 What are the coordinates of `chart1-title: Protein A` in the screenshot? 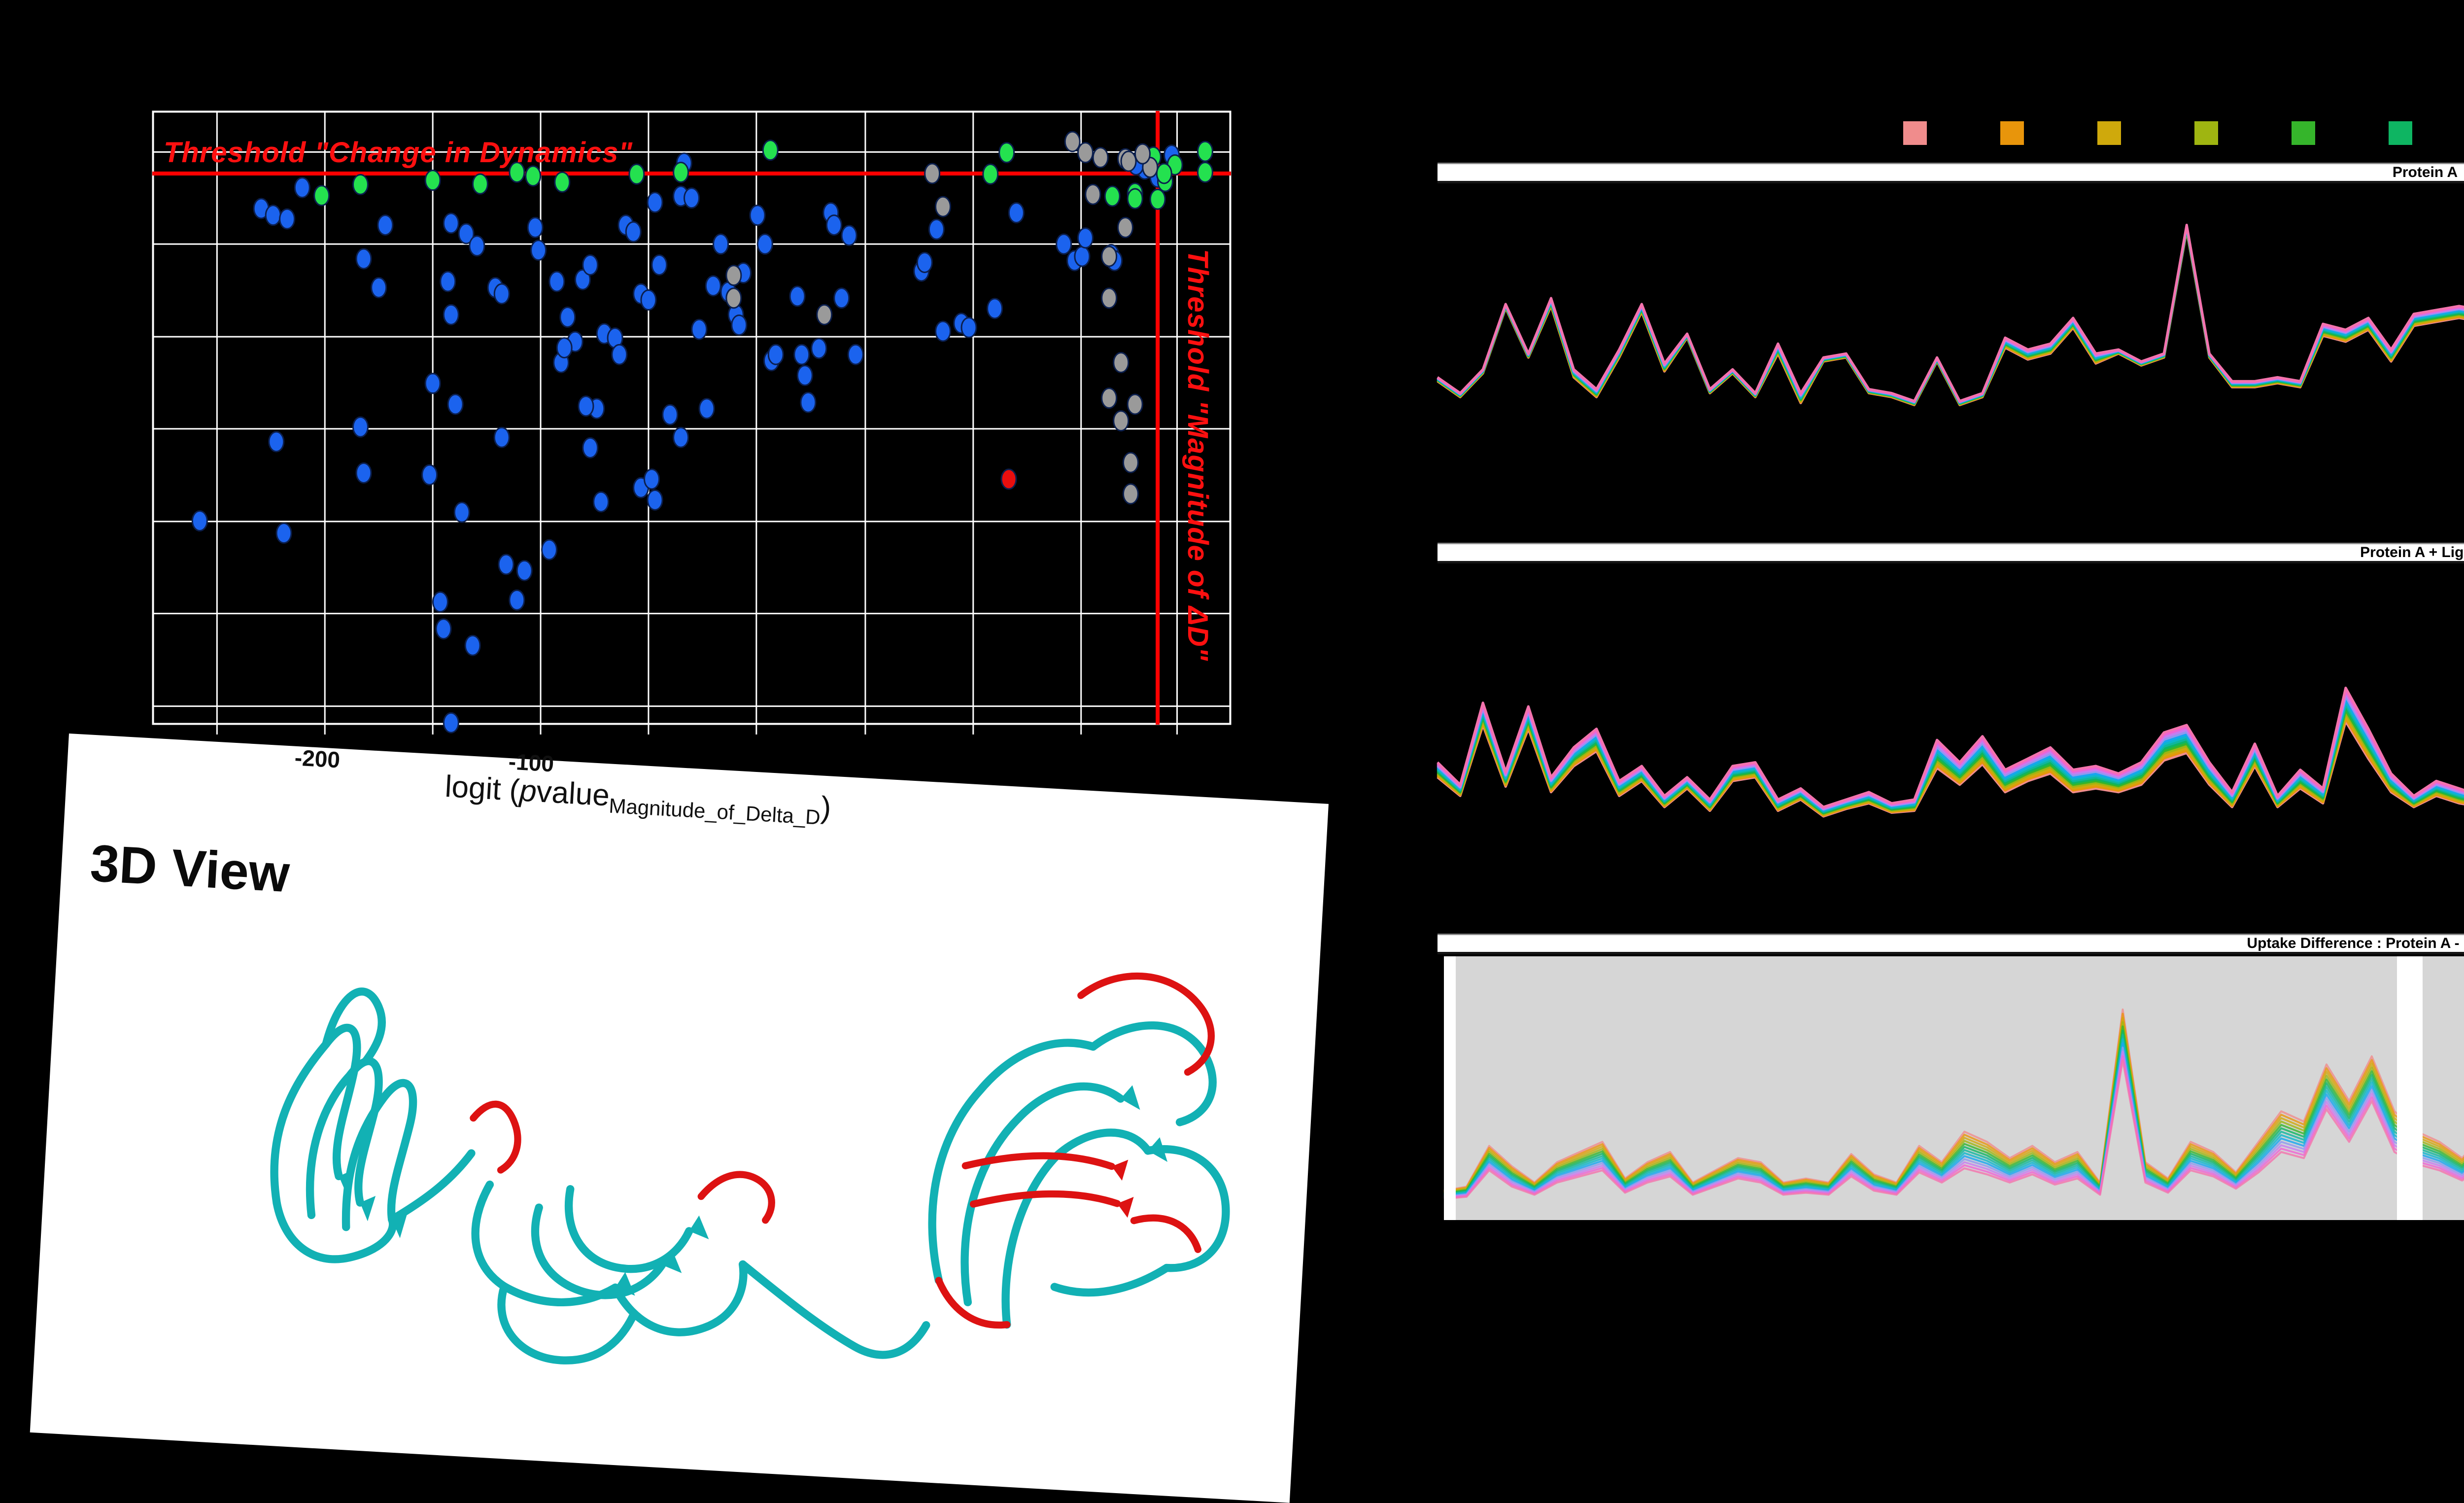 It's located at (2425, 172).